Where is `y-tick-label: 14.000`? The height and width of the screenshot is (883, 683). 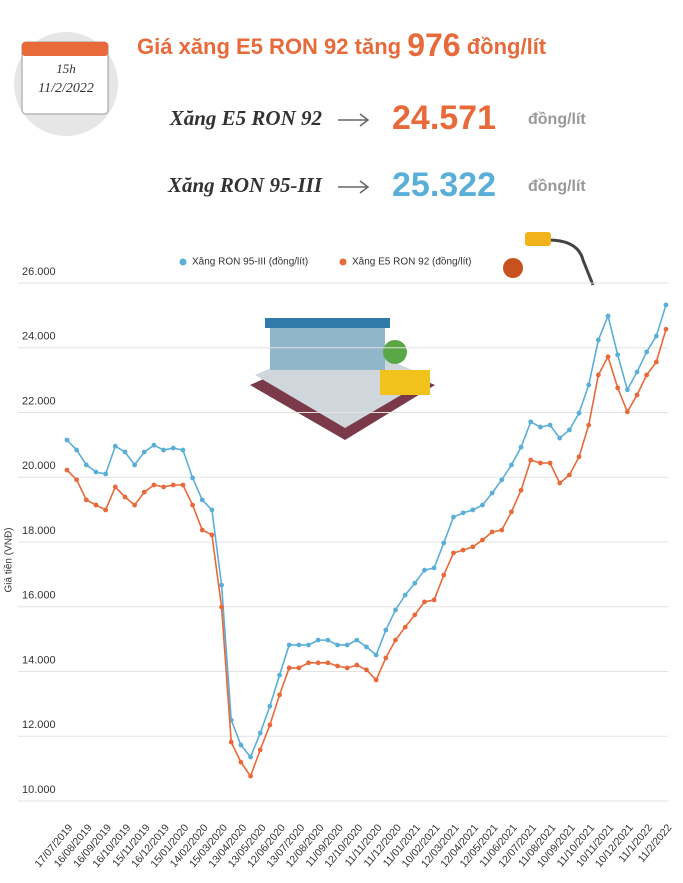
y-tick-label: 14.000 is located at coordinates (39, 660).